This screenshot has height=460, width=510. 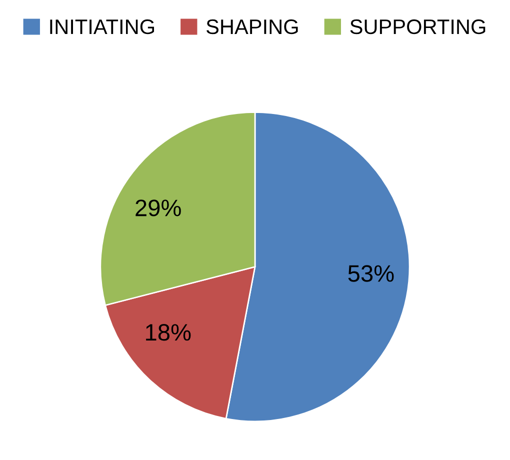 I want to click on data-label: 53%, so click(x=371, y=273).